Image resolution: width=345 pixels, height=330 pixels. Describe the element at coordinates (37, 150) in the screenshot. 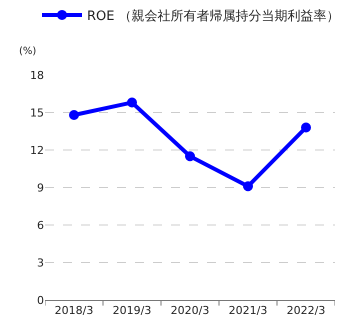

I see `y-tick-label: 12` at that location.